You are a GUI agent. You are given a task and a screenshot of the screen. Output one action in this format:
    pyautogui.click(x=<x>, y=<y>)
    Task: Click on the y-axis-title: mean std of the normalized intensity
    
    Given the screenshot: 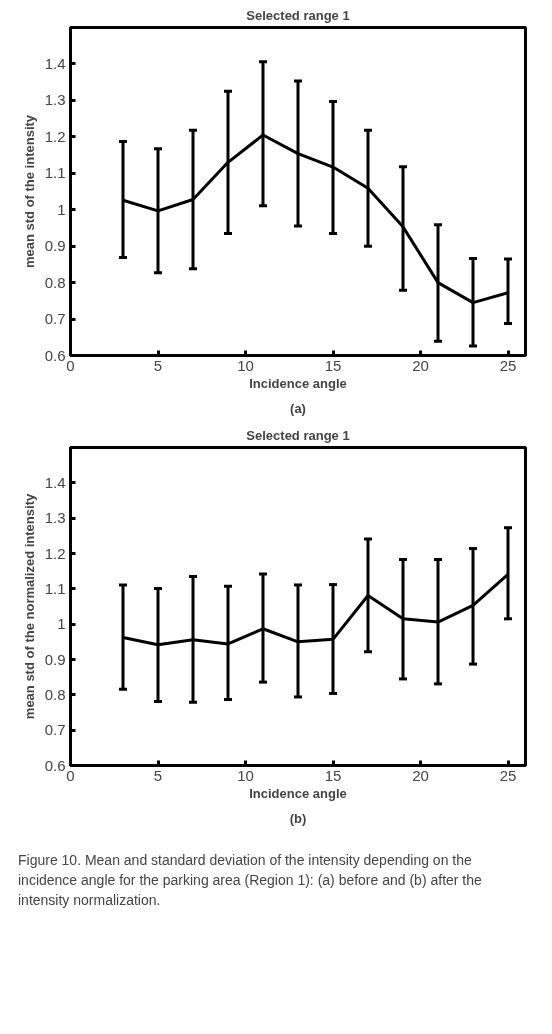 What is the action you would take?
    pyautogui.click(x=29, y=606)
    